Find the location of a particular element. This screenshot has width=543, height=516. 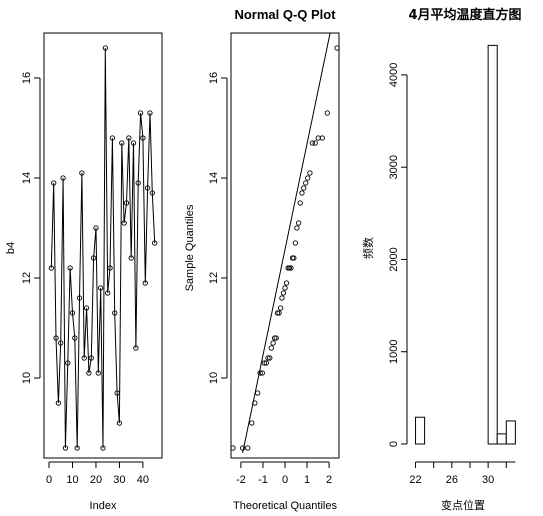

y-axis-label: Sample Quantiles is located at coordinates (190, 247).